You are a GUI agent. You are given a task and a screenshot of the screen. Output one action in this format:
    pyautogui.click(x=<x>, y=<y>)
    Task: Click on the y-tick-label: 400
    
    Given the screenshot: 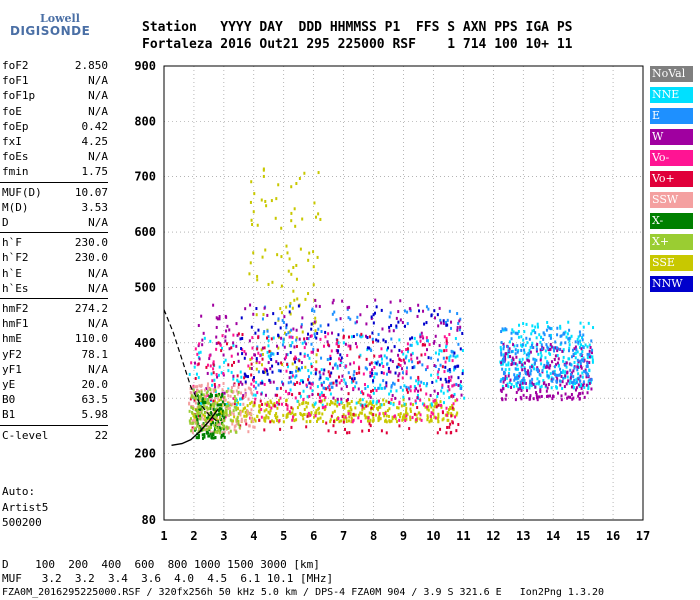 What is the action you would take?
    pyautogui.click(x=145, y=343)
    